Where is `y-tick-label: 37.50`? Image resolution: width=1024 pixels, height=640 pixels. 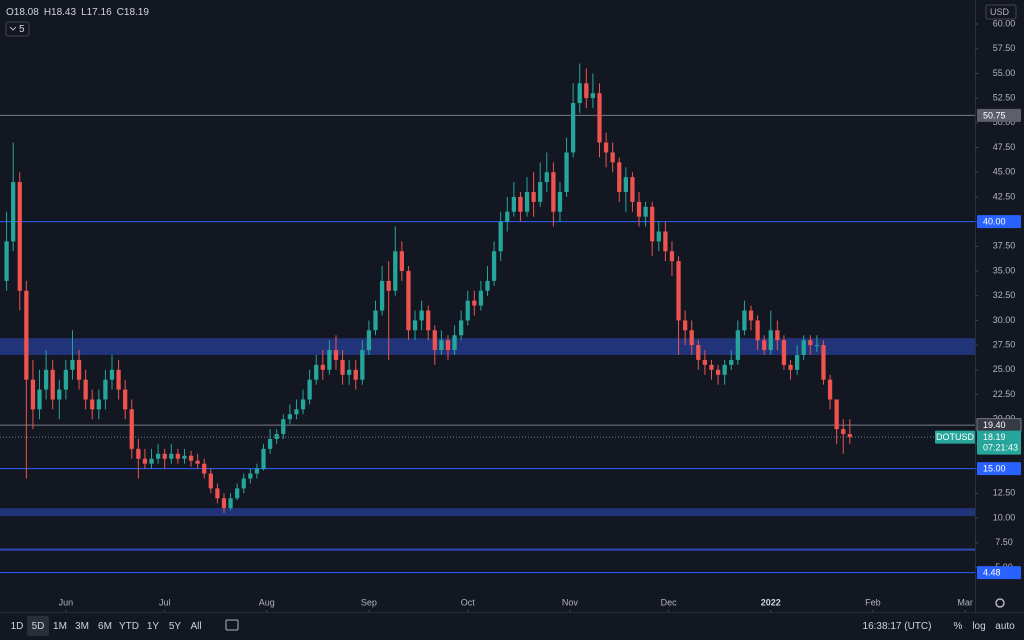 y-tick-label: 37.50 is located at coordinates (1004, 246).